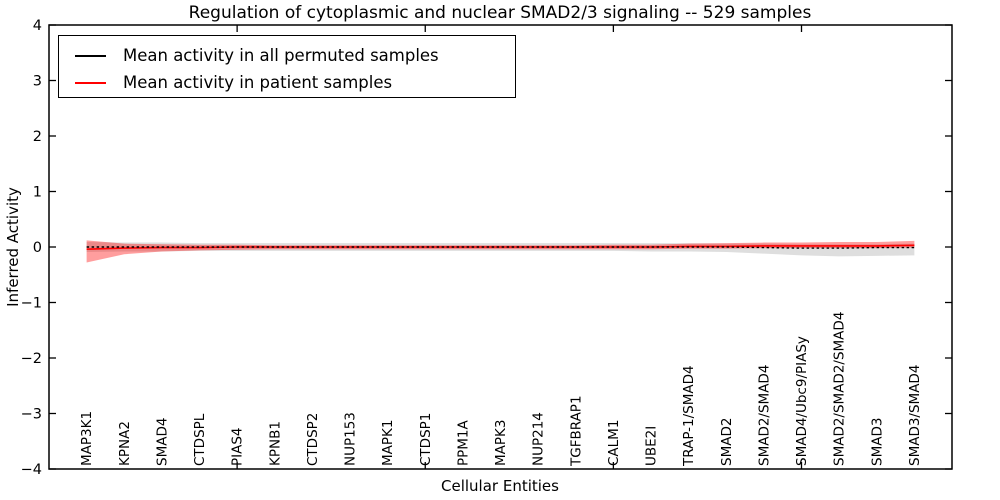 This screenshot has height=500, width=1000. What do you see at coordinates (915, 415) in the screenshot?
I see `x-entity-label: SMAD3/SMAD4` at bounding box center [915, 415].